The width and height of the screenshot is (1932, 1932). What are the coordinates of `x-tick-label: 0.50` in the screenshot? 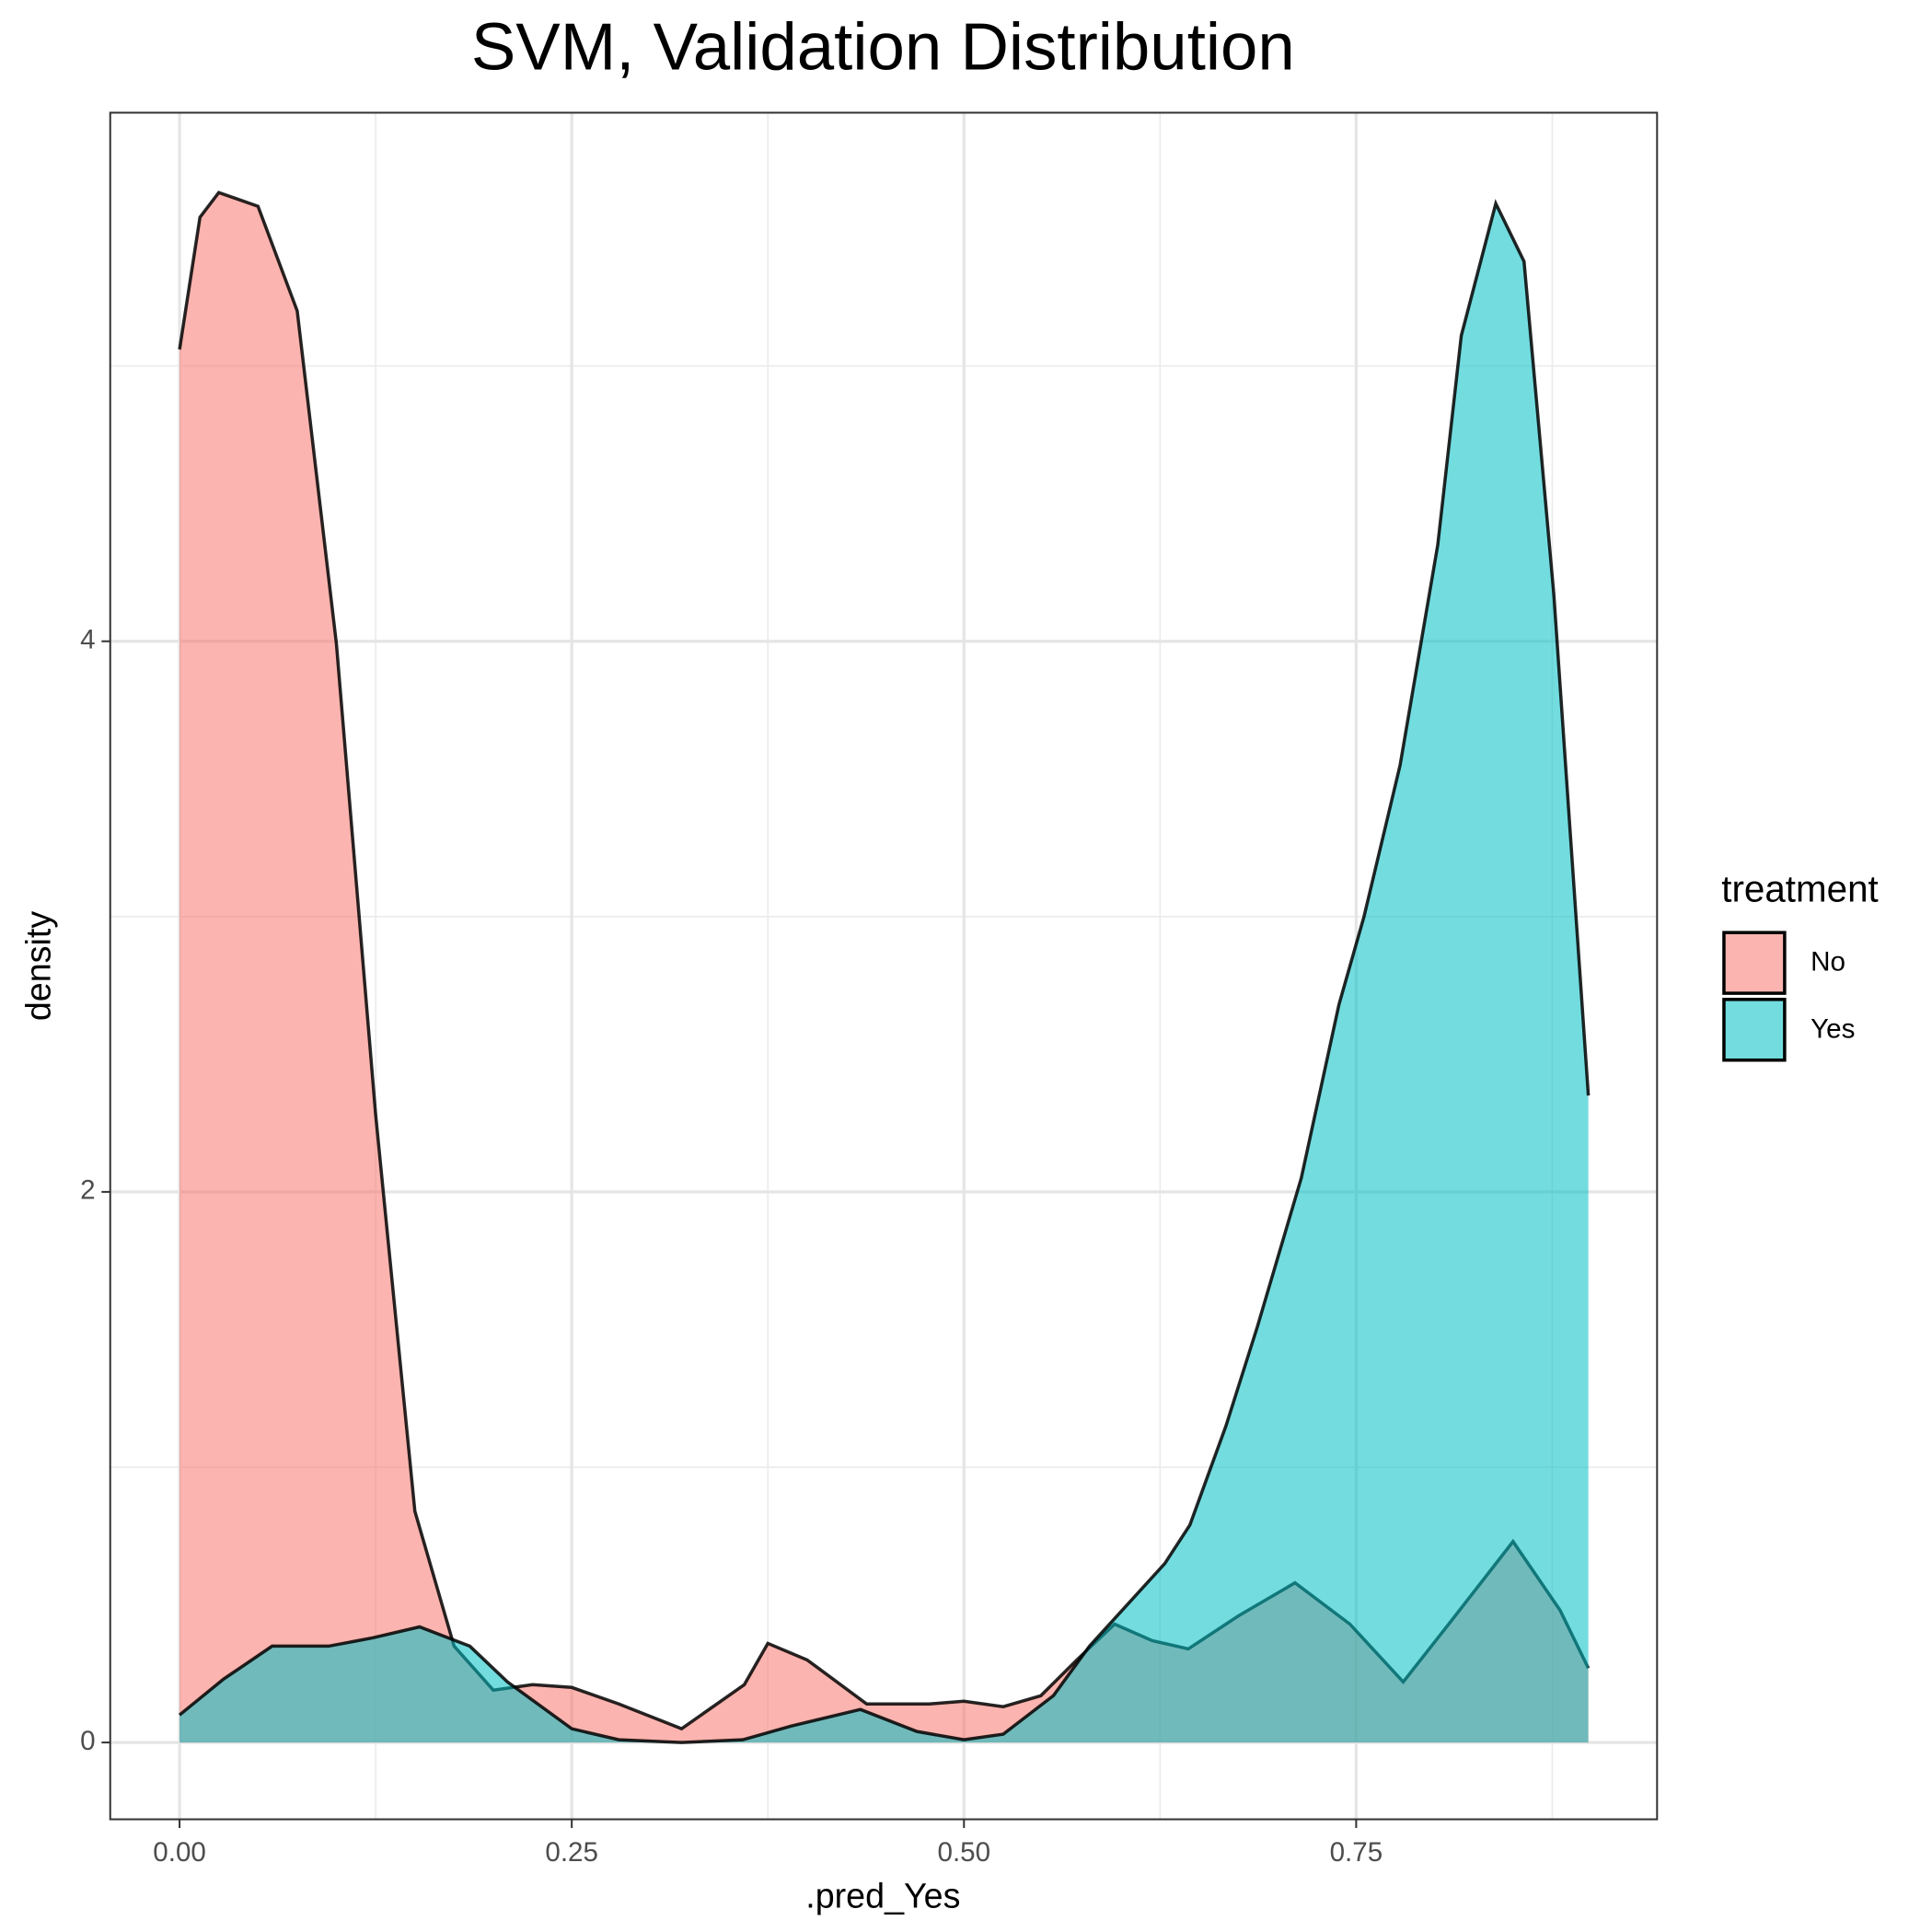 It's located at (964, 1853).